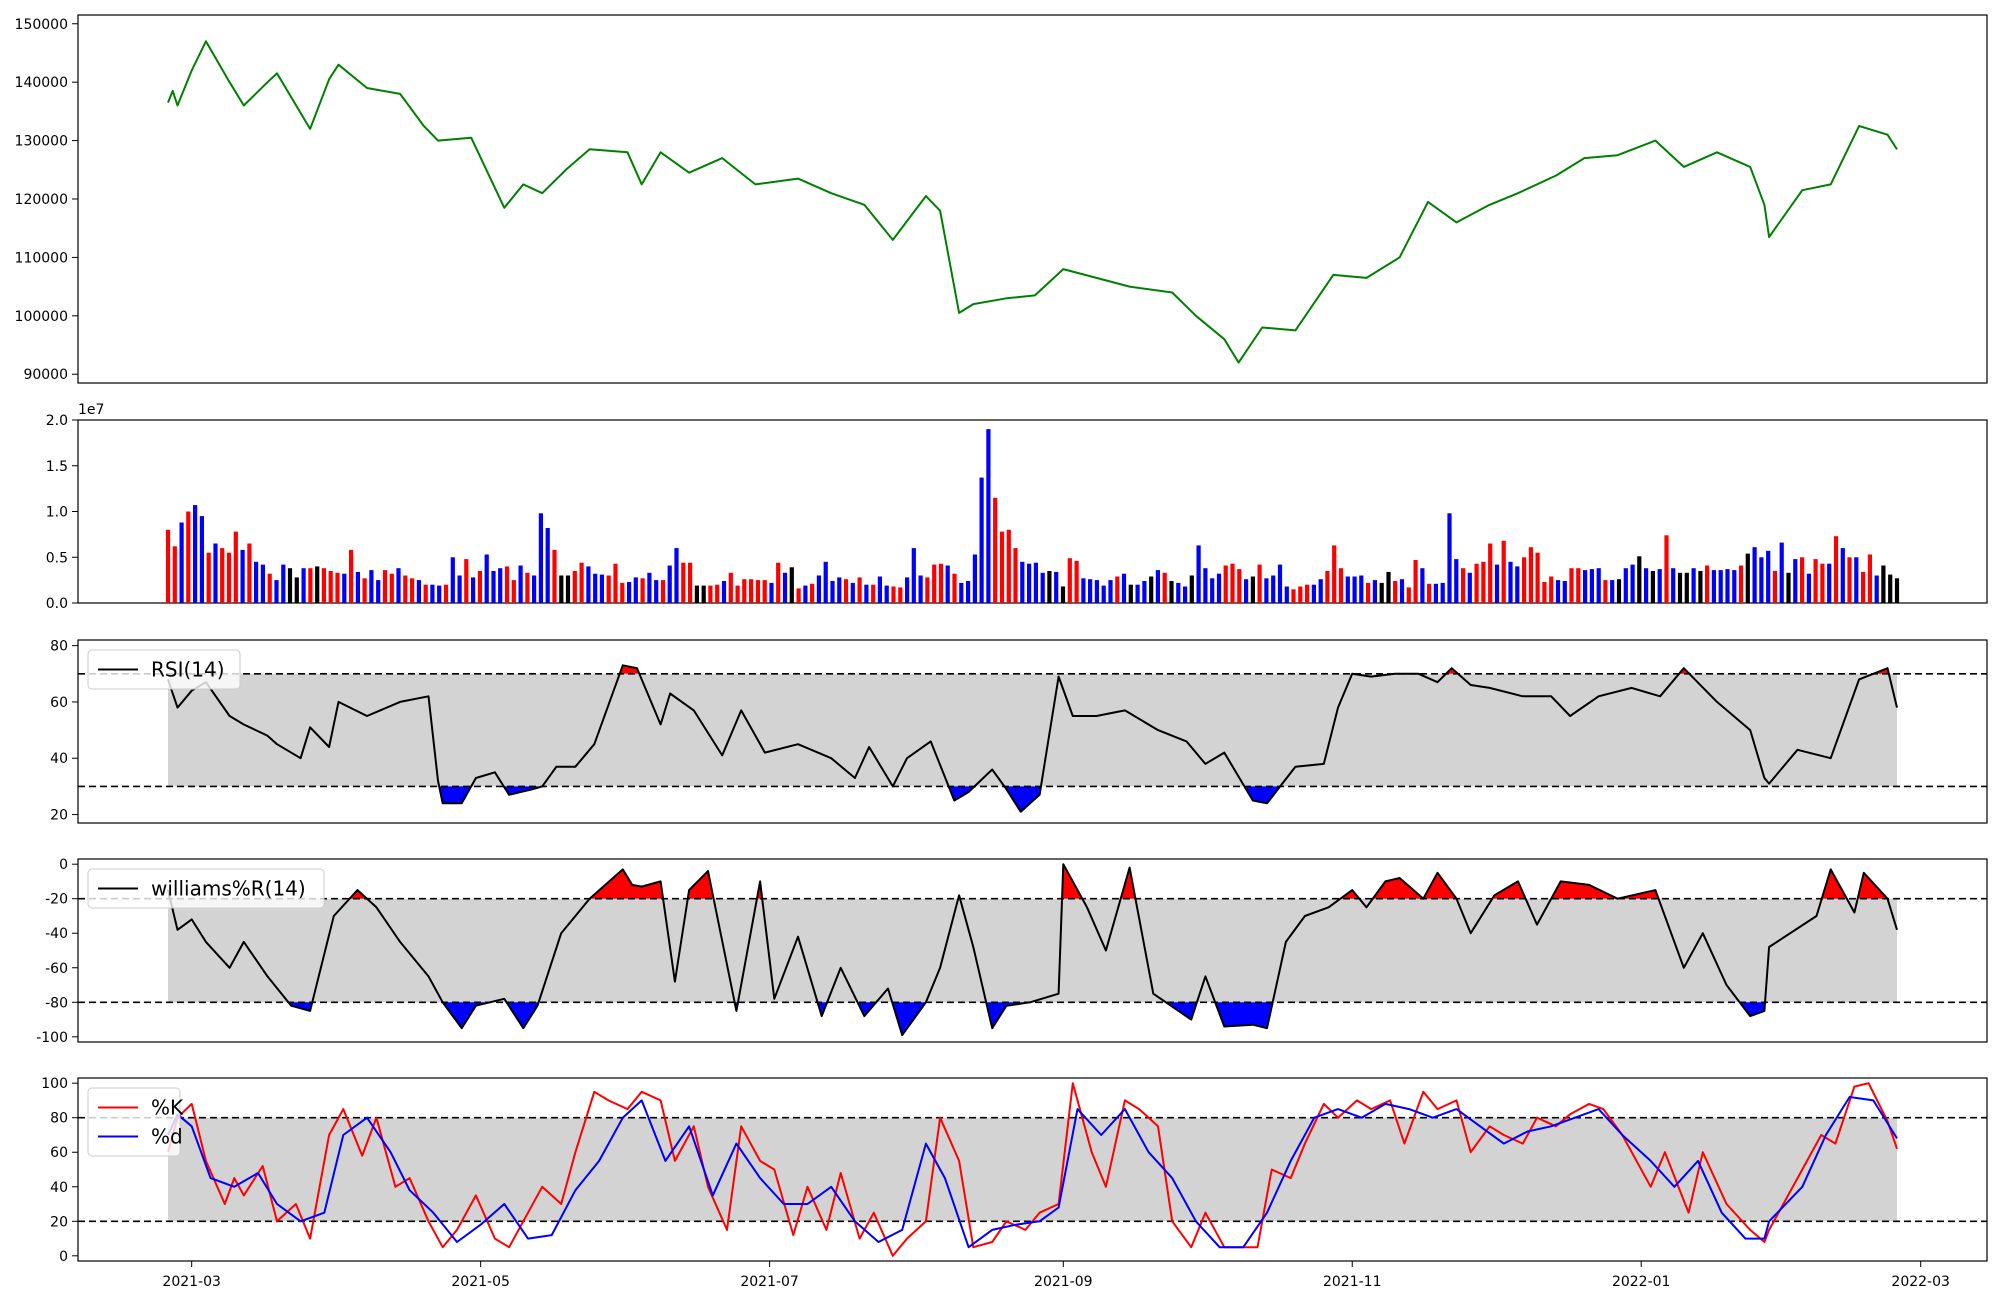  What do you see at coordinates (1032, 731) in the screenshot?
I see `rsi-frame` at bounding box center [1032, 731].